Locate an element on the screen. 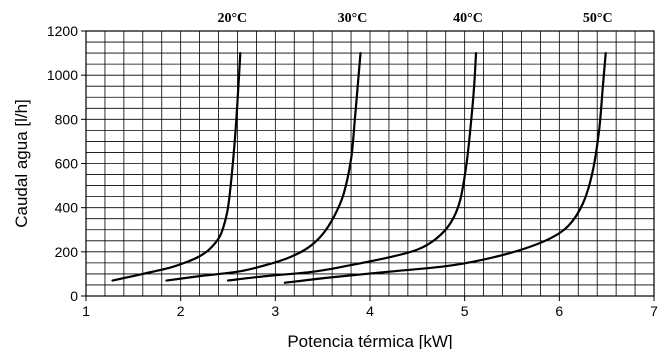  y-tick-label: 800 is located at coordinates (67, 119).